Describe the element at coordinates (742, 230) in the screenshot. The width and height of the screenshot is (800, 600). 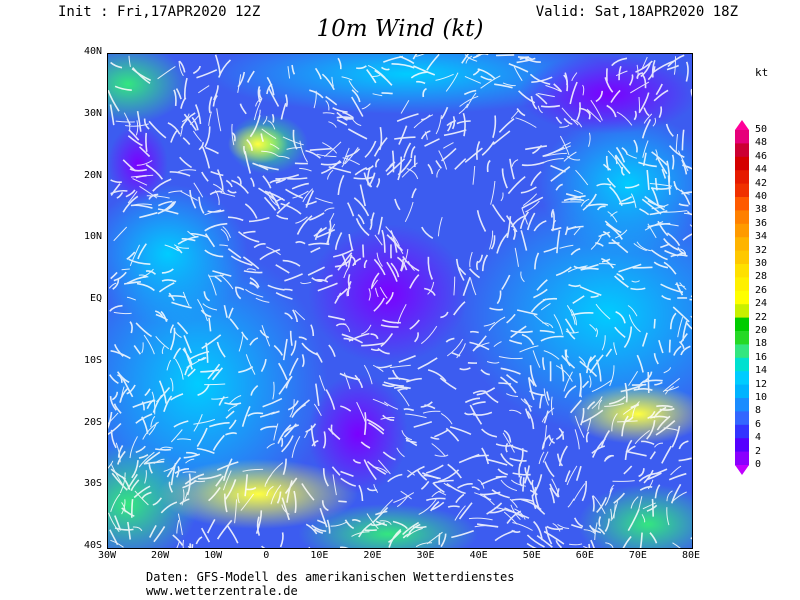
I see `legend-swatch` at that location.